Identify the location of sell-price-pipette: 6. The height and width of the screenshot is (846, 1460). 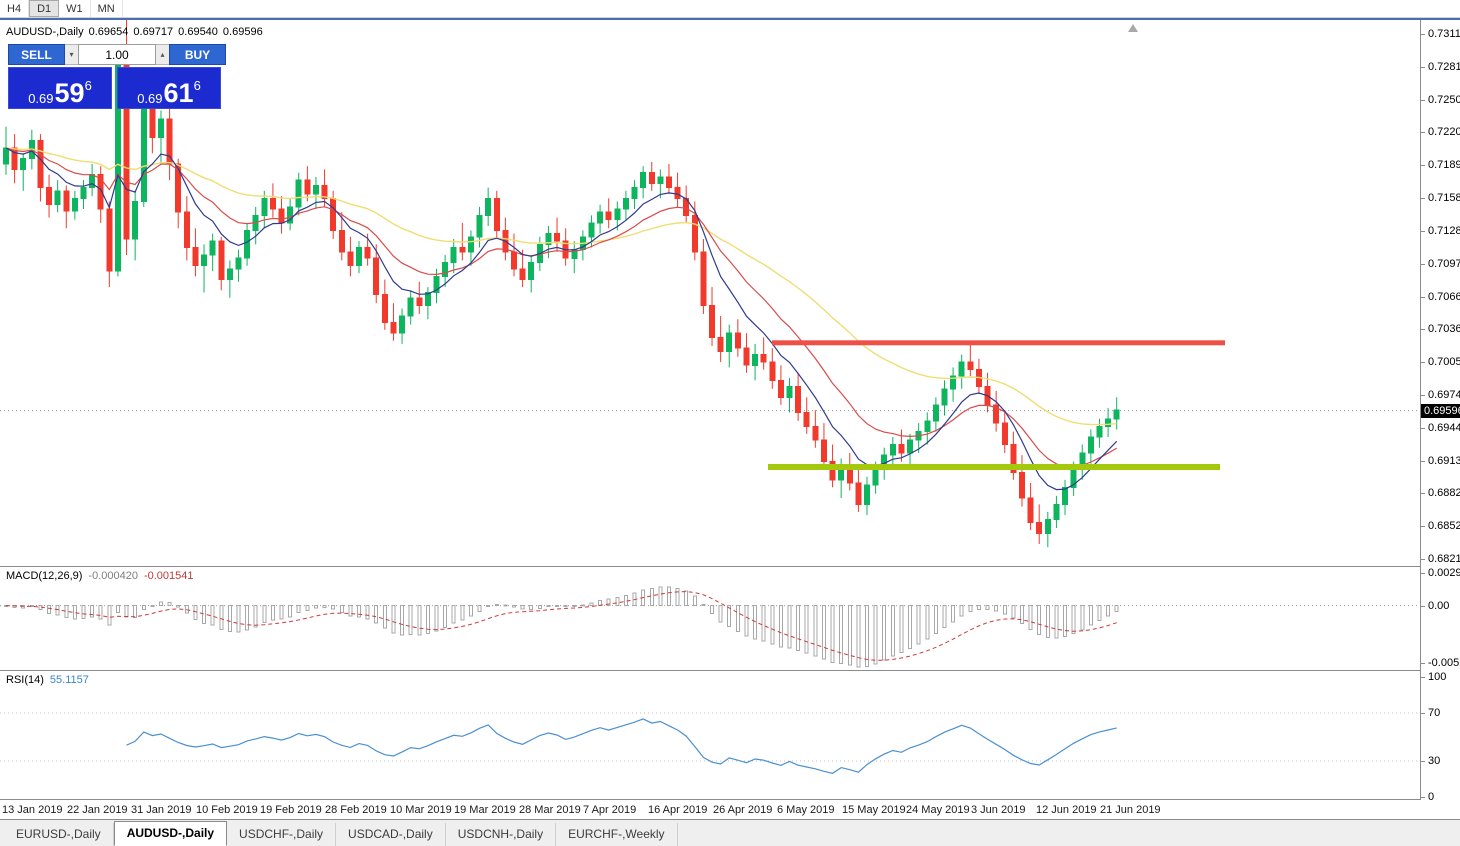
(88, 85).